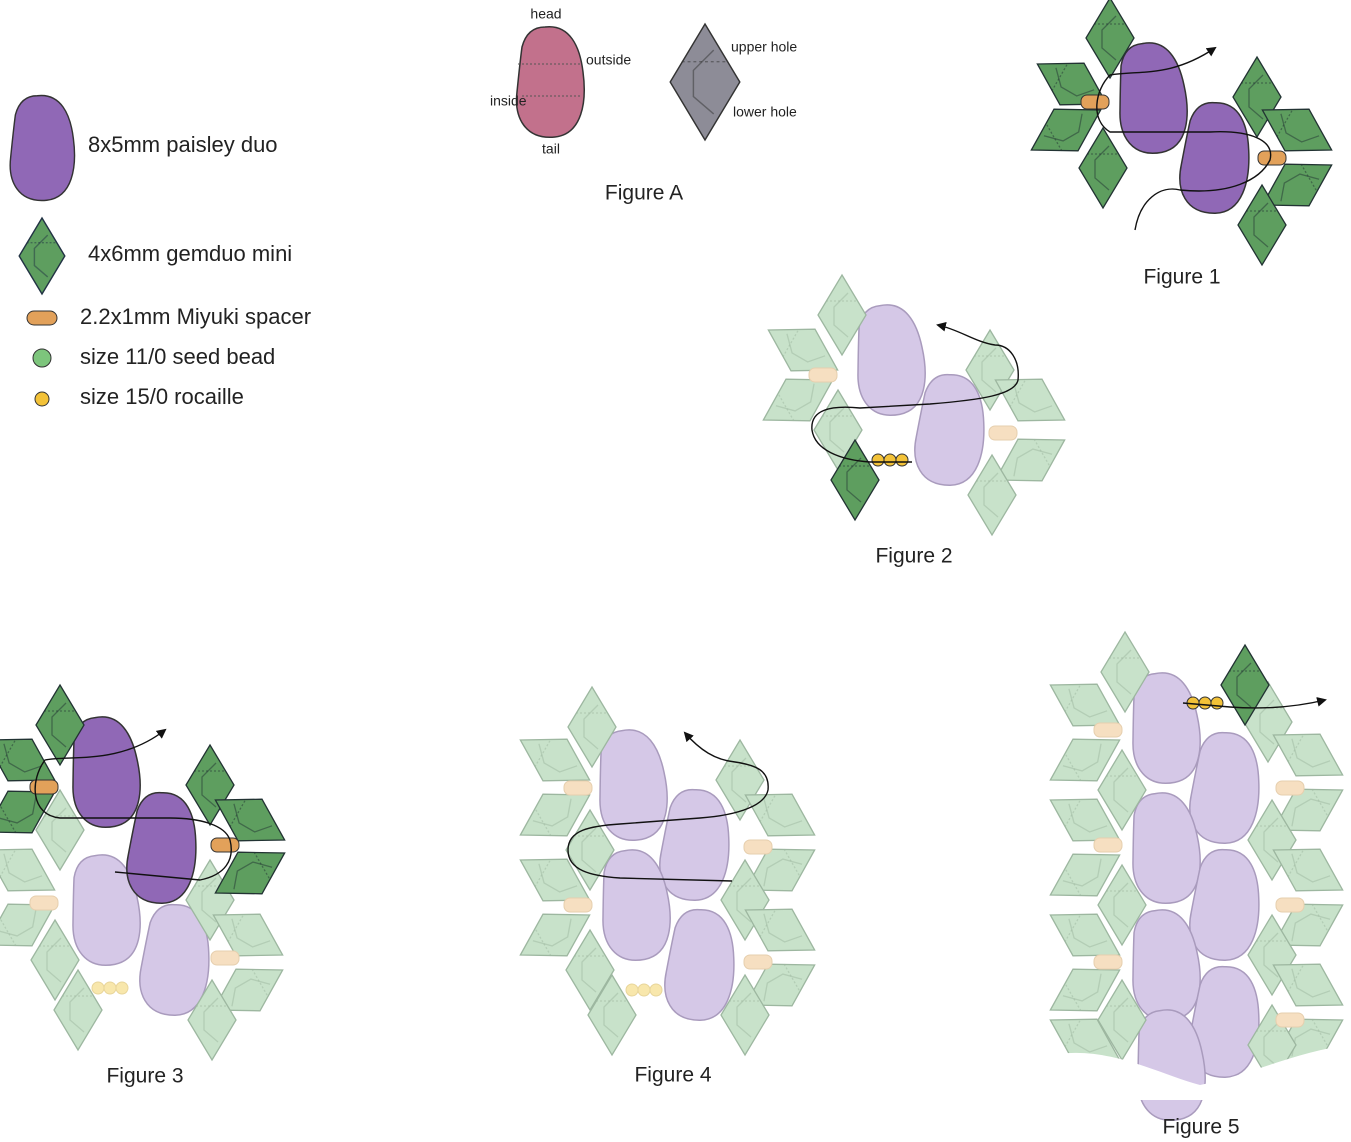 The width and height of the screenshot is (1351, 1142). What do you see at coordinates (1181, 277) in the screenshot?
I see `figure-caption: Figure 1` at bounding box center [1181, 277].